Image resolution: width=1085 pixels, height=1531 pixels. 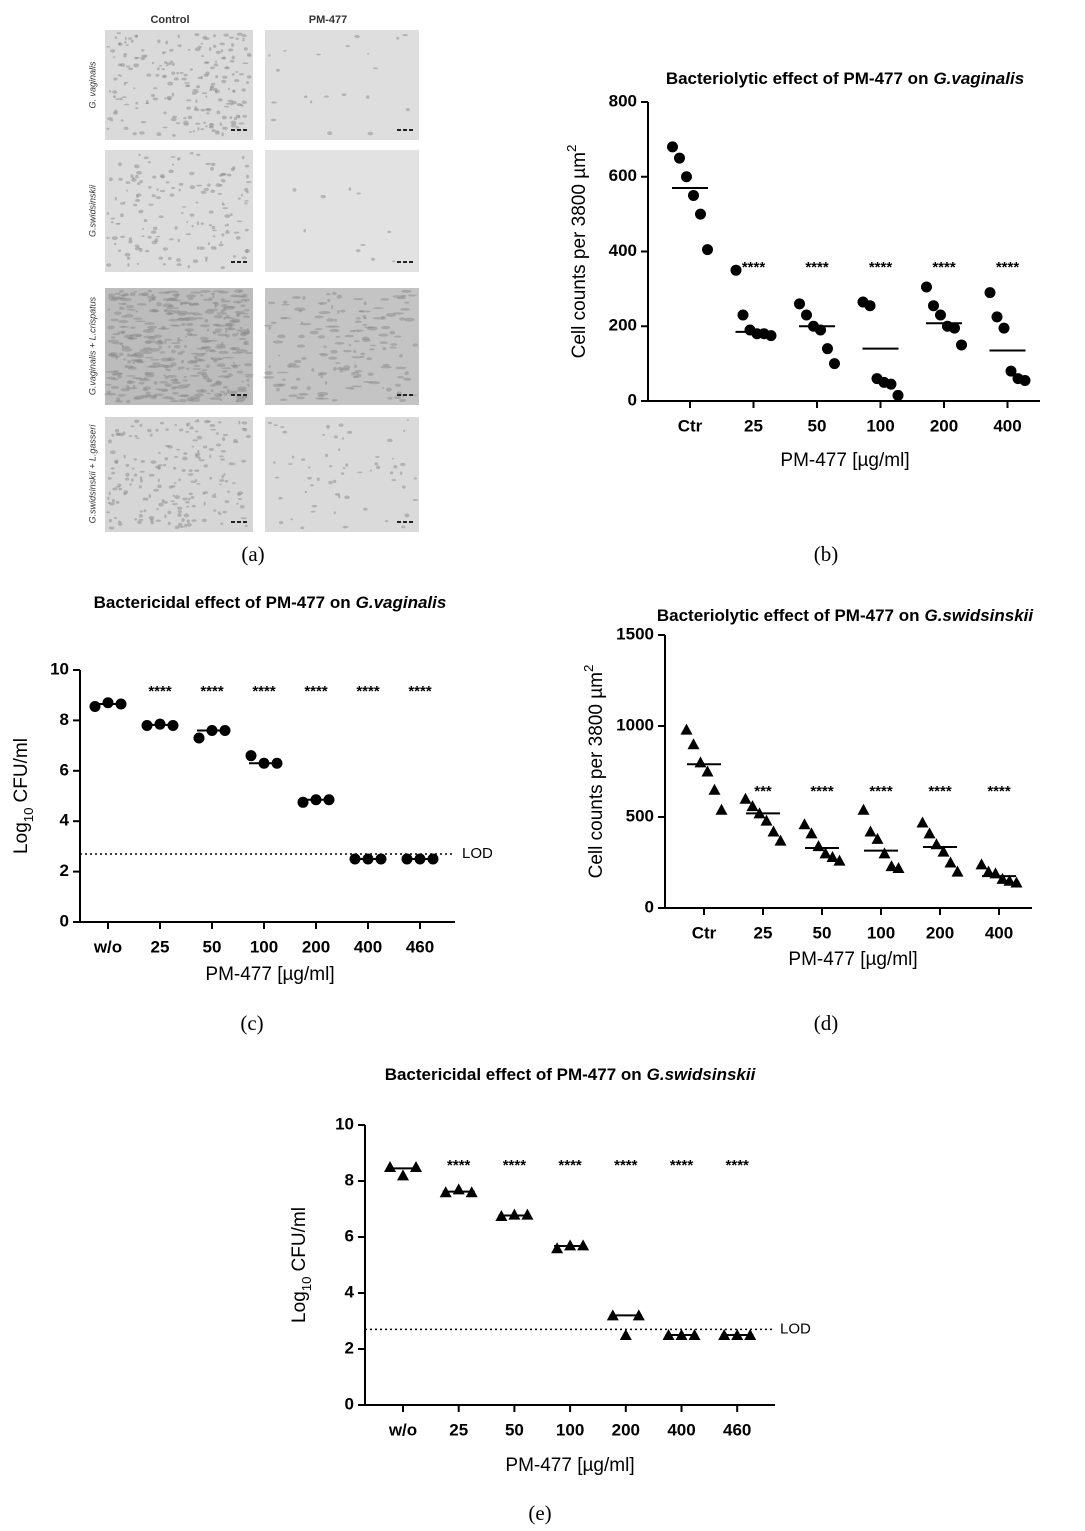 I want to click on y-tick-label: 800, so click(x=623, y=100).